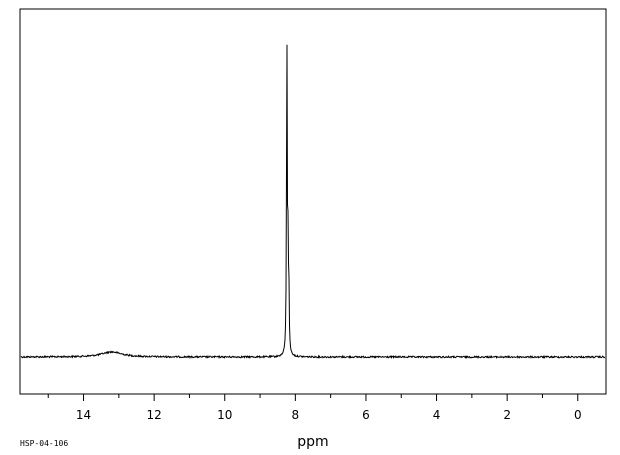  I want to click on x-tick-label-6: 6, so click(366, 415).